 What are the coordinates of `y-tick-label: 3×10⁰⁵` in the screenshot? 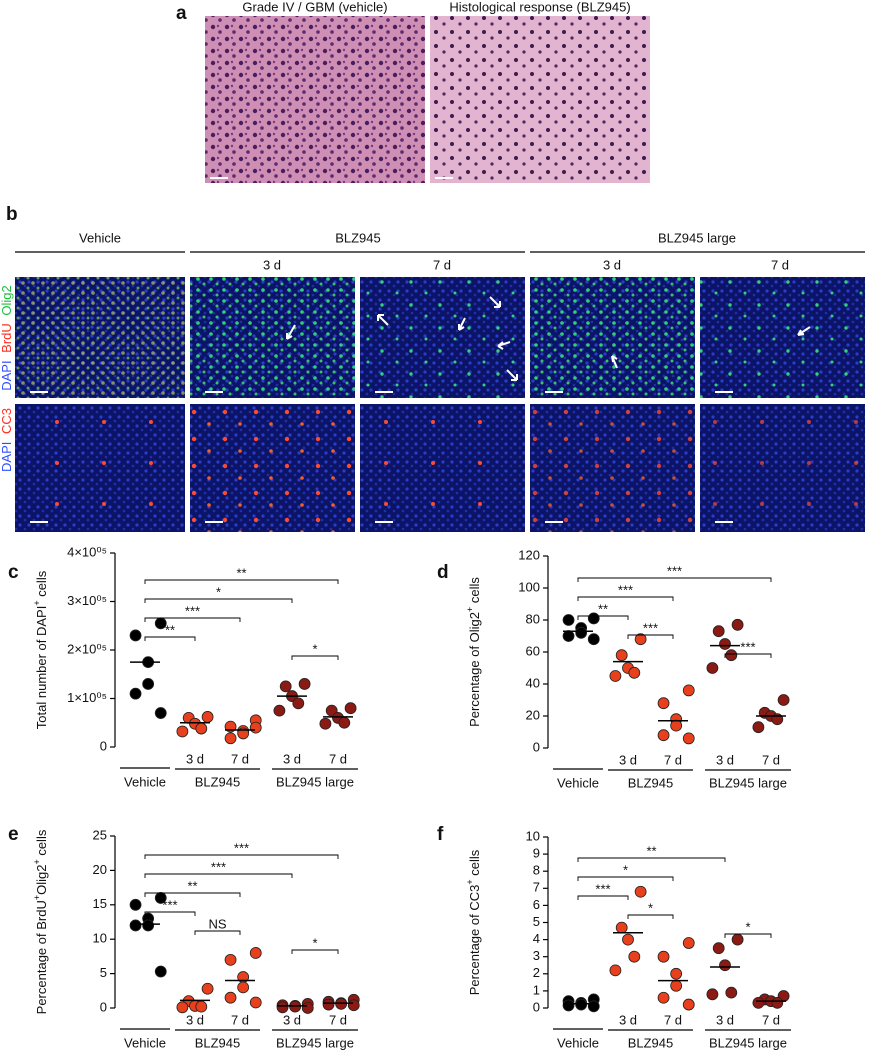 It's located at (87, 600).